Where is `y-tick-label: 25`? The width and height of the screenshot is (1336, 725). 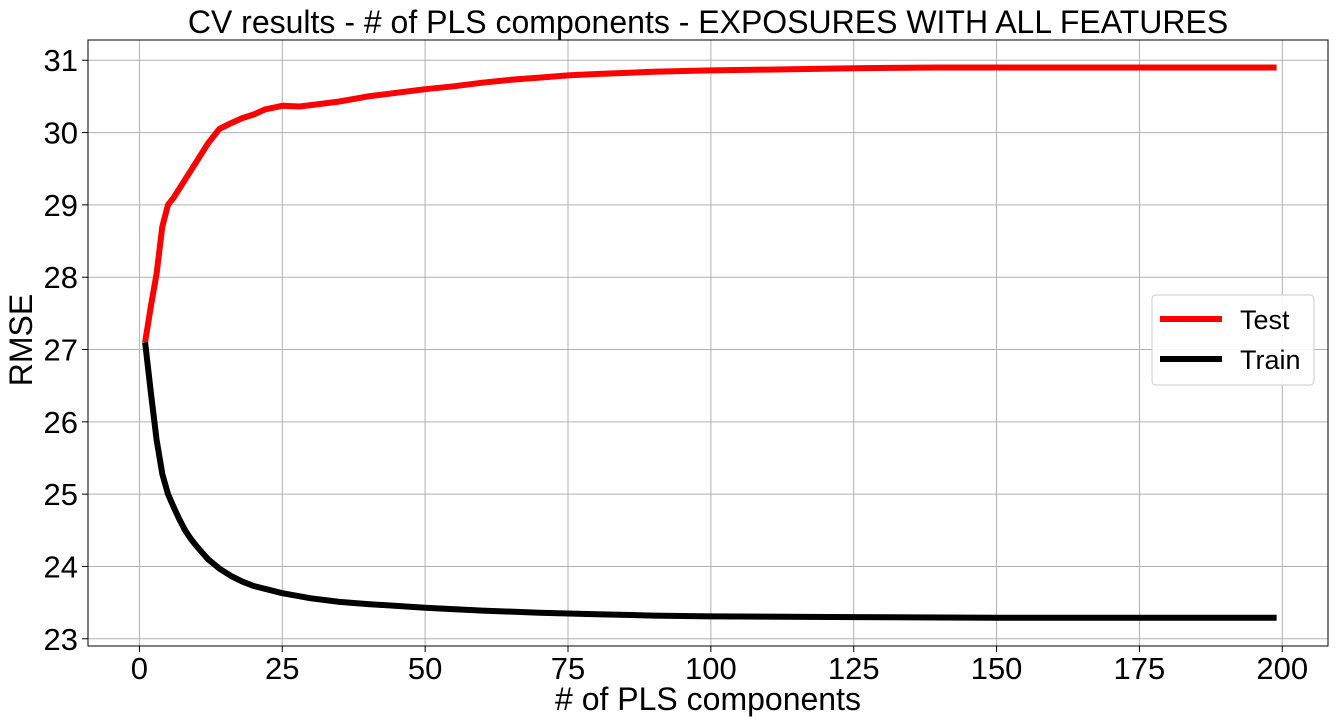 y-tick-label: 25 is located at coordinates (61, 494).